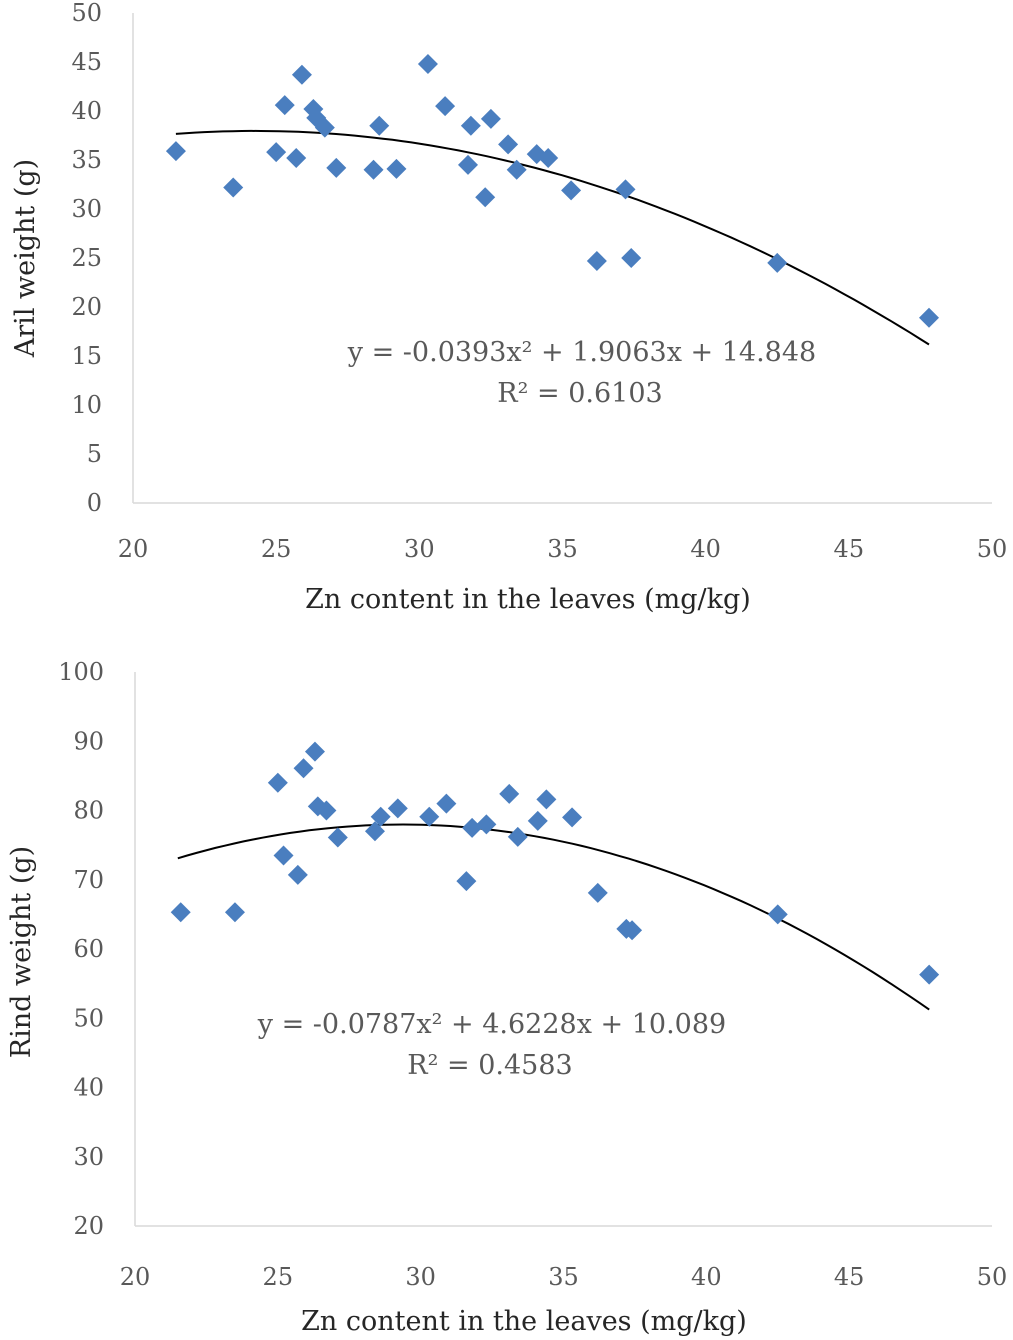  I want to click on aril-y-tick-label: 20, so click(86, 307).